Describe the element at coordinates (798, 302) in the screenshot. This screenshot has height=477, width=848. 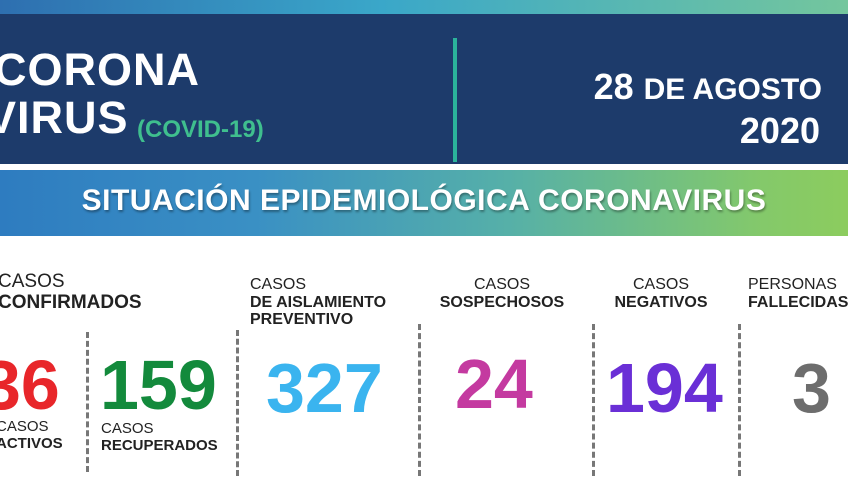
I see `fallecidas-label-bold: FALLECIDAS` at that location.